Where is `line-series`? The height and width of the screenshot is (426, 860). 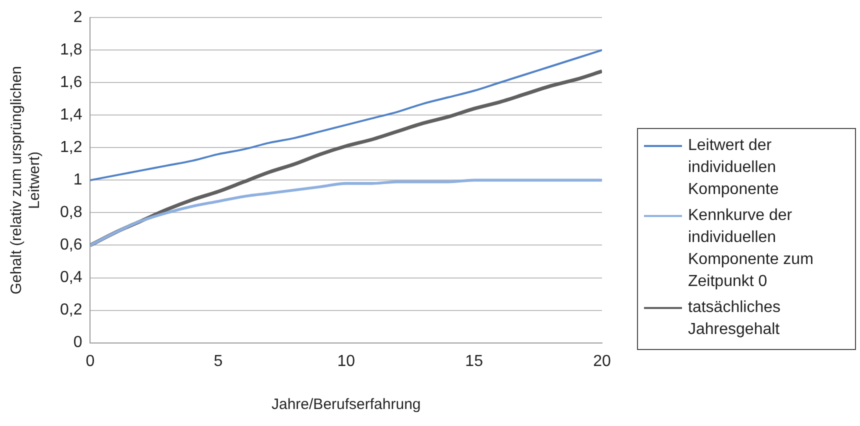
line-series is located at coordinates (346, 212).